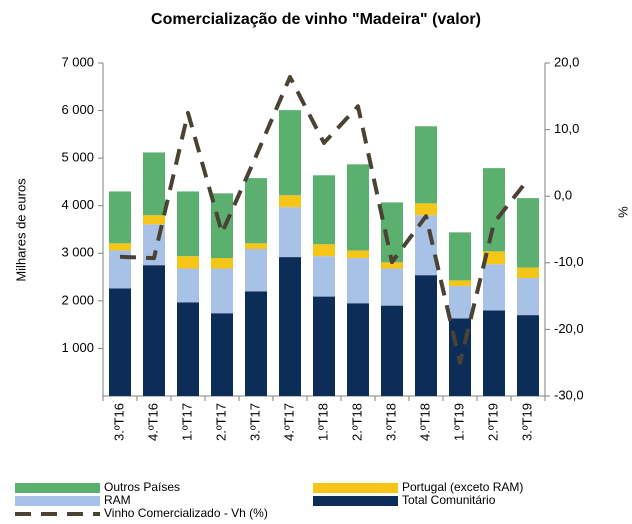 This screenshot has width=632, height=524. Describe the element at coordinates (77, 299) in the screenshot. I see `y-tick-label: 2 000` at that location.